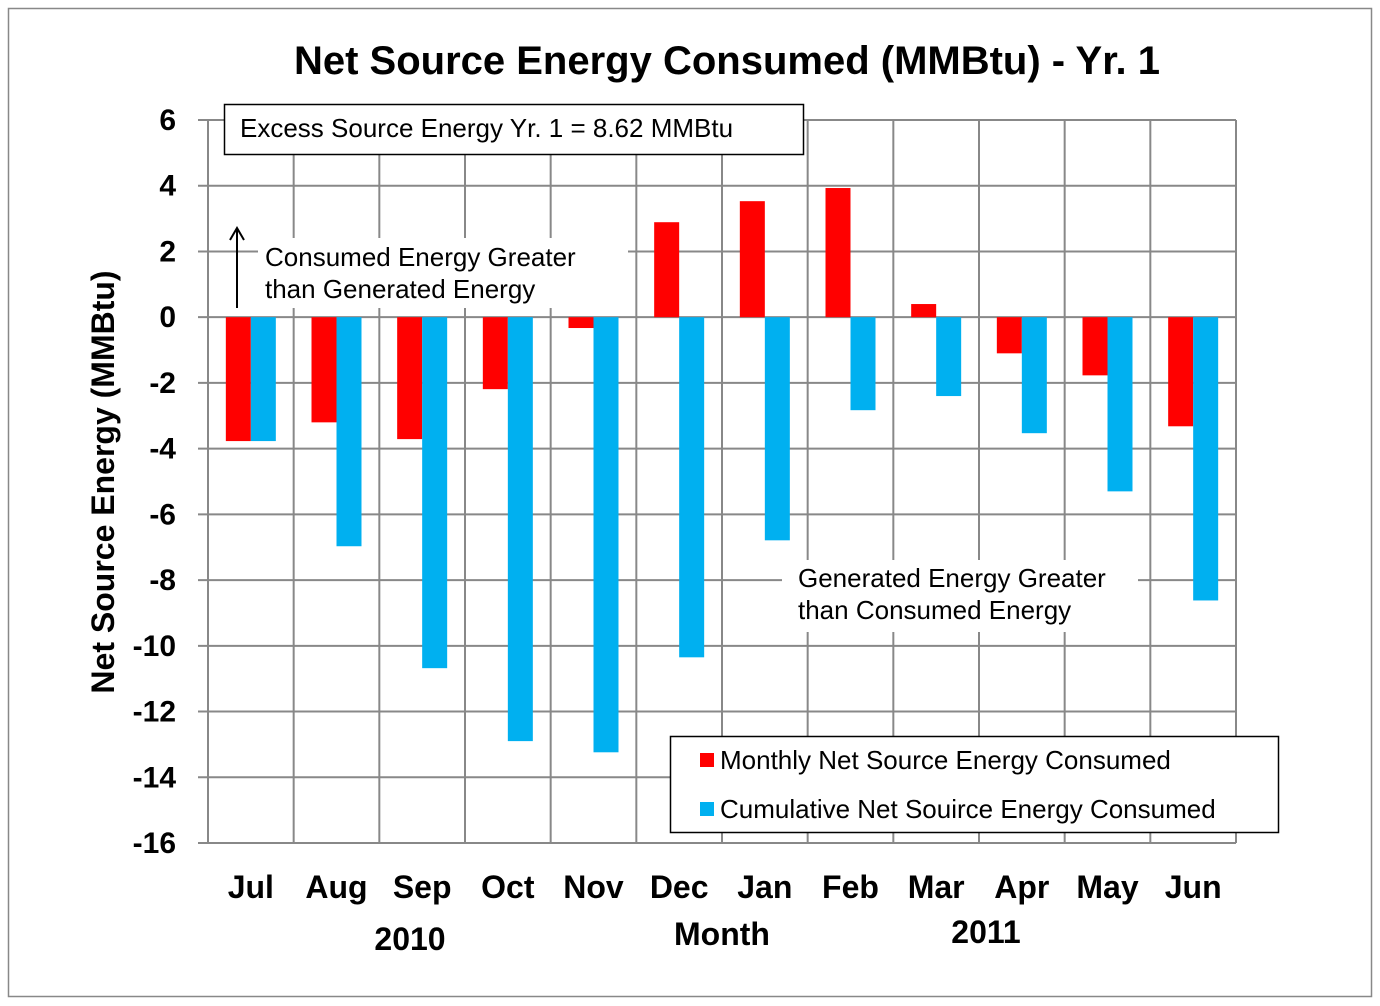 This screenshot has height=1006, width=1380. What do you see at coordinates (154, 646) in the screenshot?
I see `y-tick-label: -10` at bounding box center [154, 646].